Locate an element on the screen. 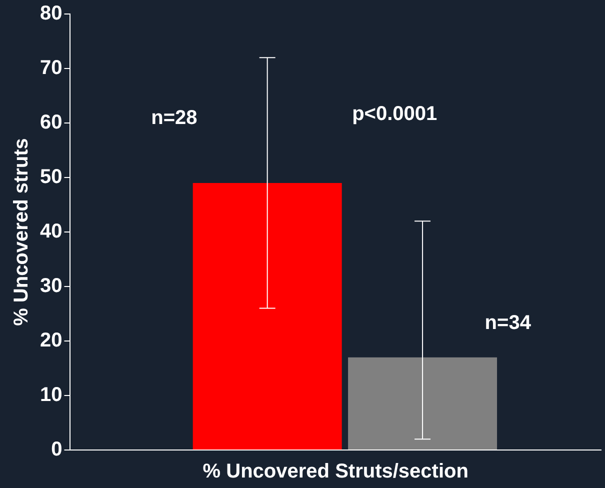 The width and height of the screenshot is (605, 488). y-tick-label: 40 is located at coordinates (51, 231).